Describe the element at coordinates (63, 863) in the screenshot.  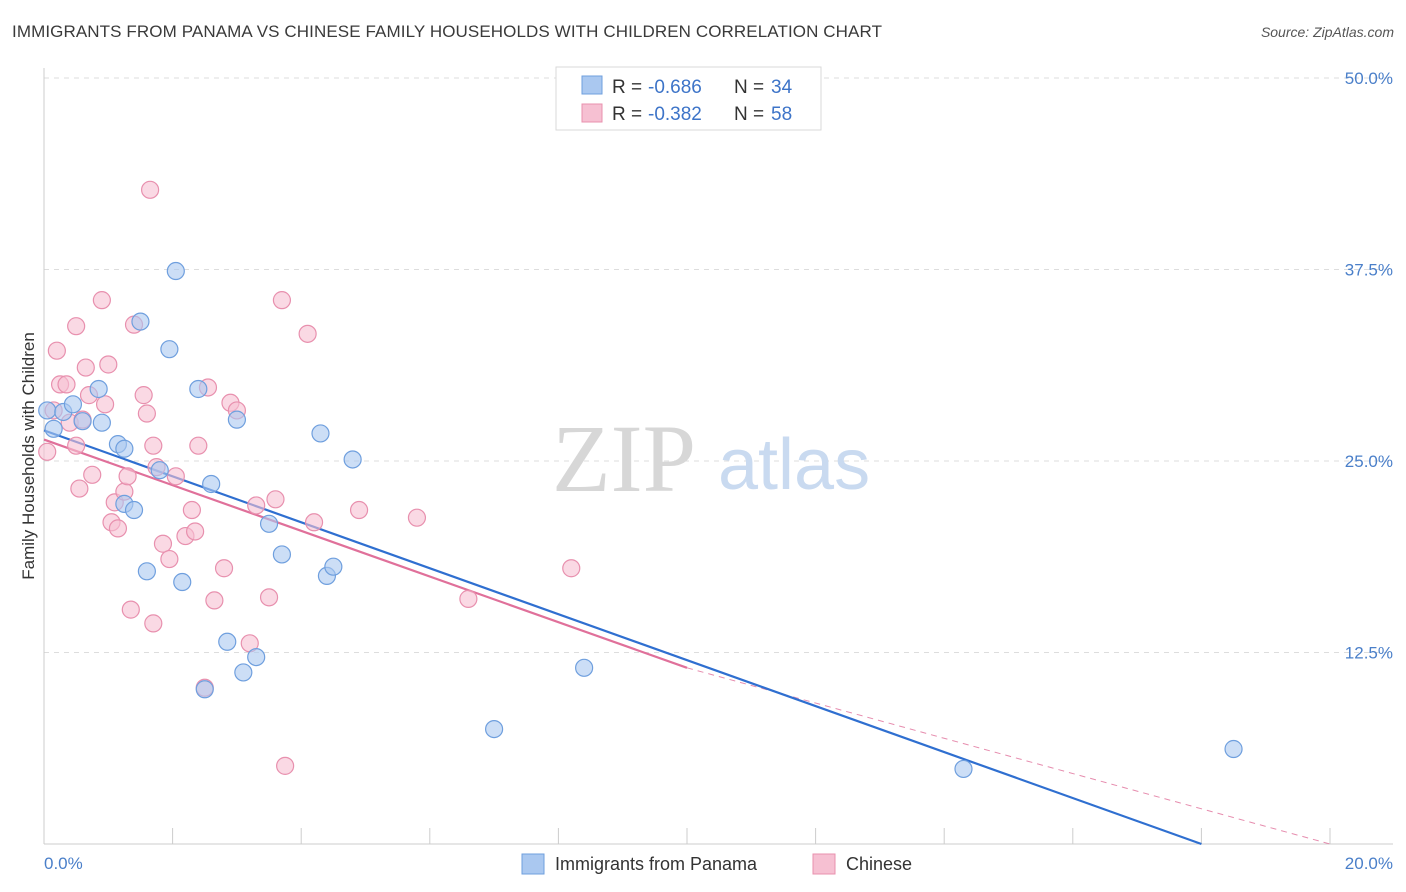
I see `x-tick-label-min: 0.0%` at that location.